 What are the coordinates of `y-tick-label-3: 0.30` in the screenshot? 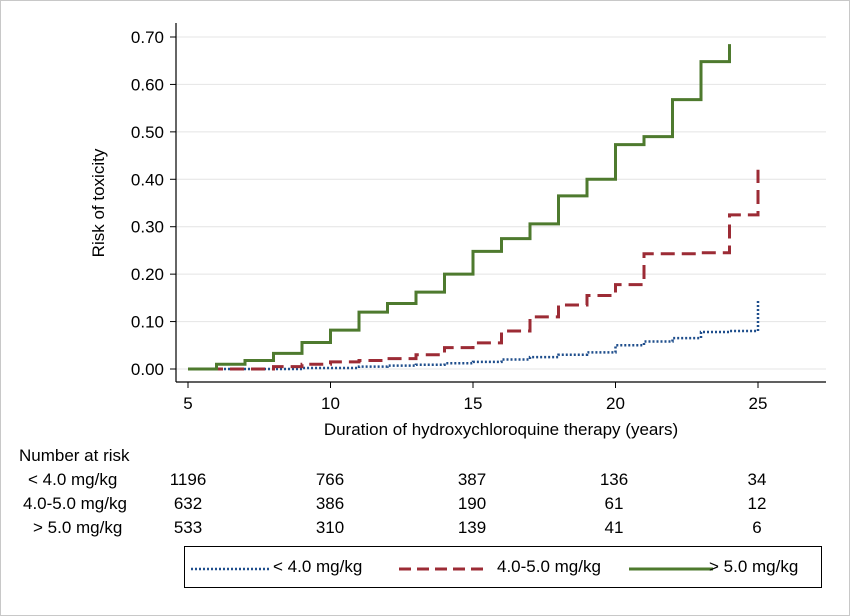 It's located at (147, 227).